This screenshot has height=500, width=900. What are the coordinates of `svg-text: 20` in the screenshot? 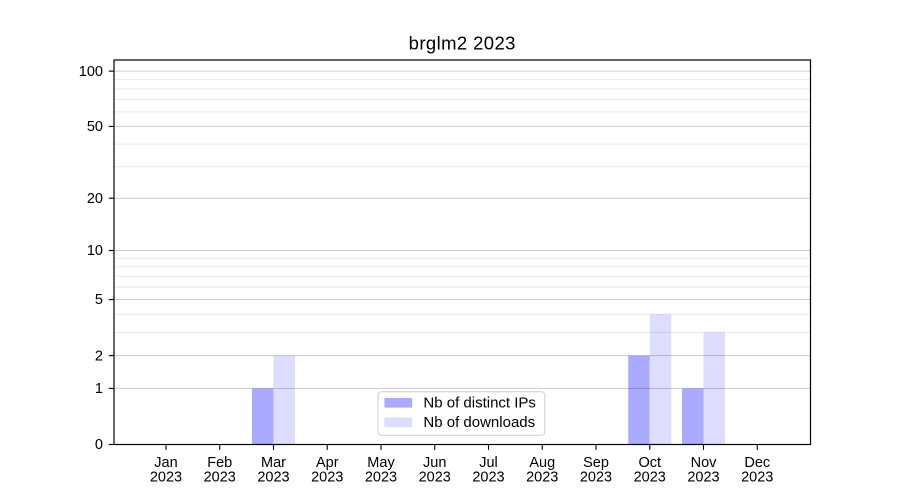 It's located at (95, 199).